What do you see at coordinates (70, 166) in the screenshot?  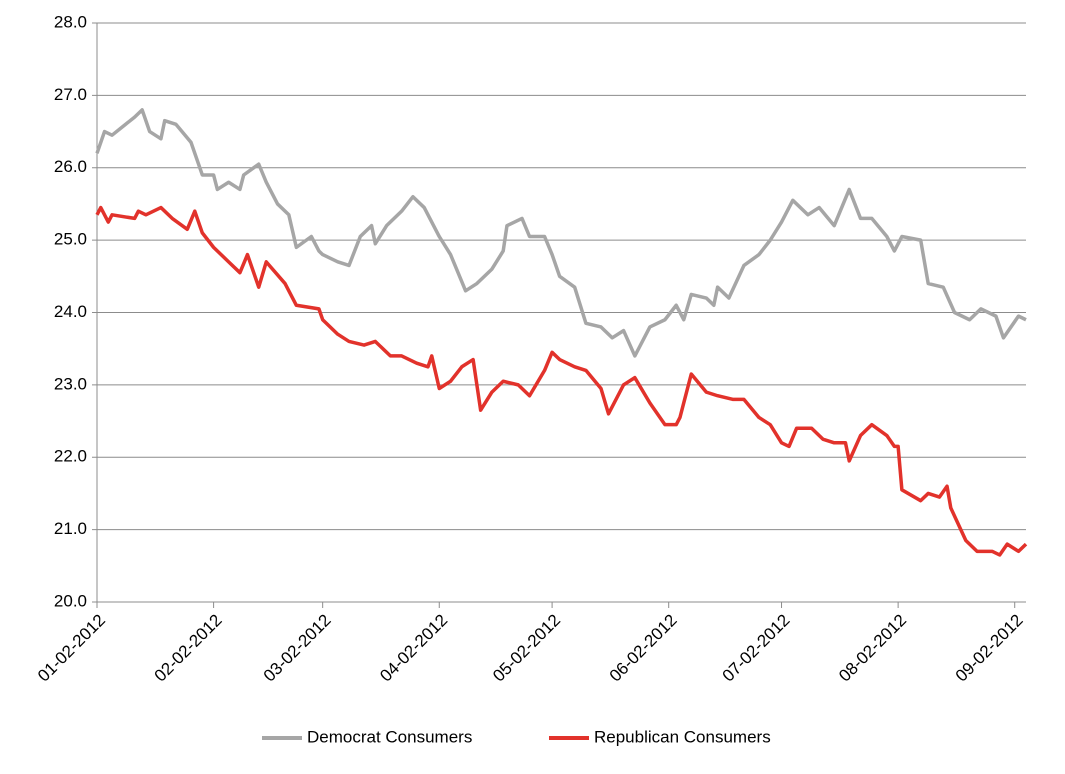 I see `y-tick-label: 26.0` at bounding box center [70, 166].